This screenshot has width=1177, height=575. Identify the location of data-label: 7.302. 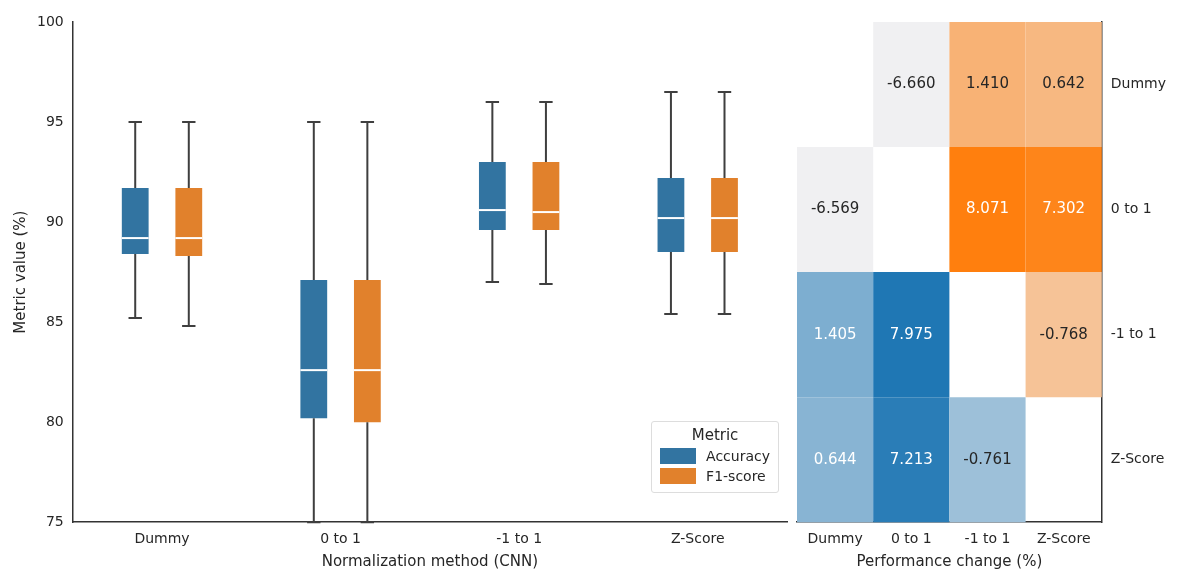
(1064, 208).